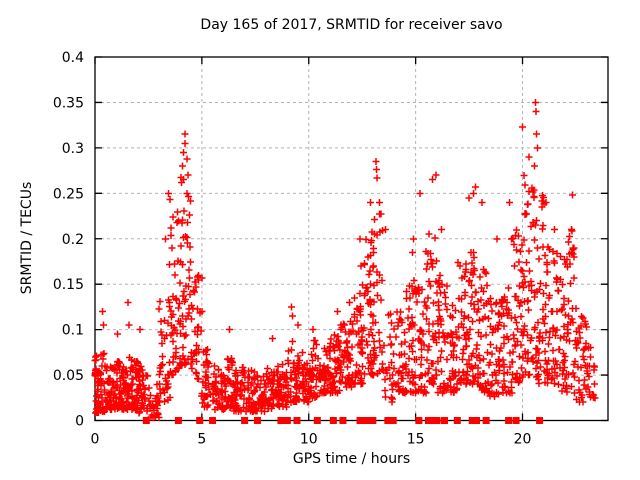 Image resolution: width=640 pixels, height=480 pixels. I want to click on x-tick-label: 20, so click(523, 440).